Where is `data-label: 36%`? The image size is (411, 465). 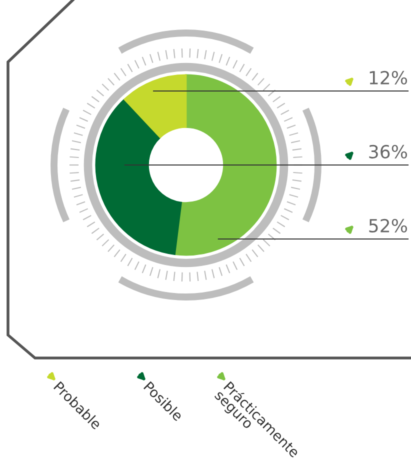 data-label: 36% is located at coordinates (388, 151).